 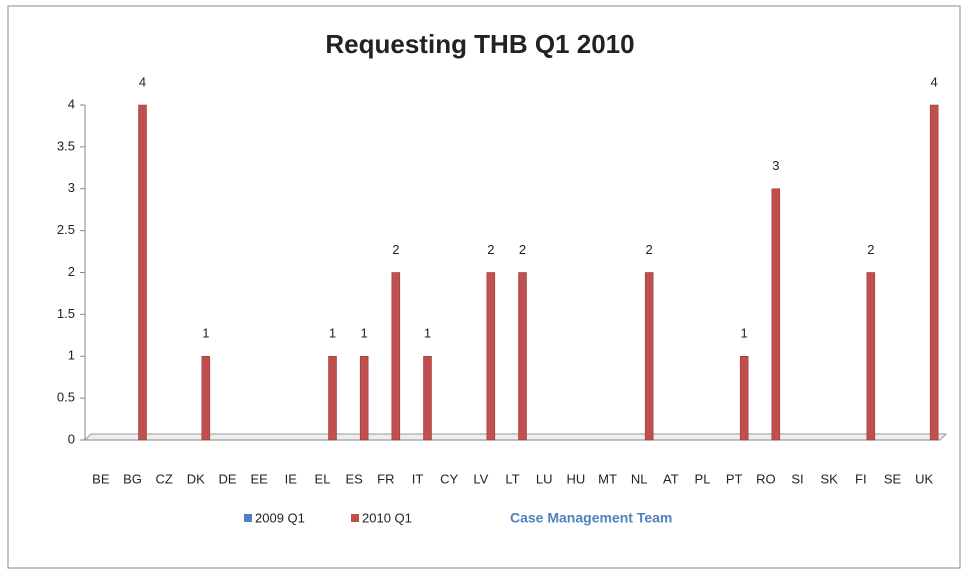 What do you see at coordinates (766, 478) in the screenshot?
I see `x-tick-label: RO` at bounding box center [766, 478].